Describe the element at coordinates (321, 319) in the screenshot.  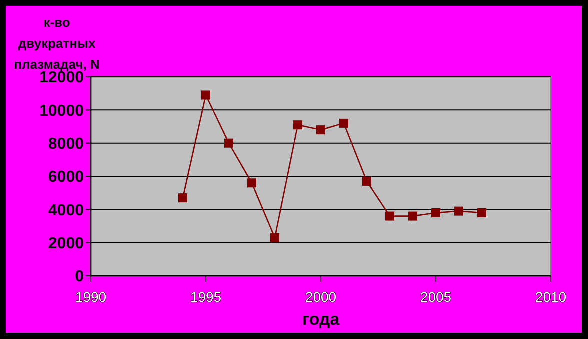
I see `x-axis-title: года` at that location.